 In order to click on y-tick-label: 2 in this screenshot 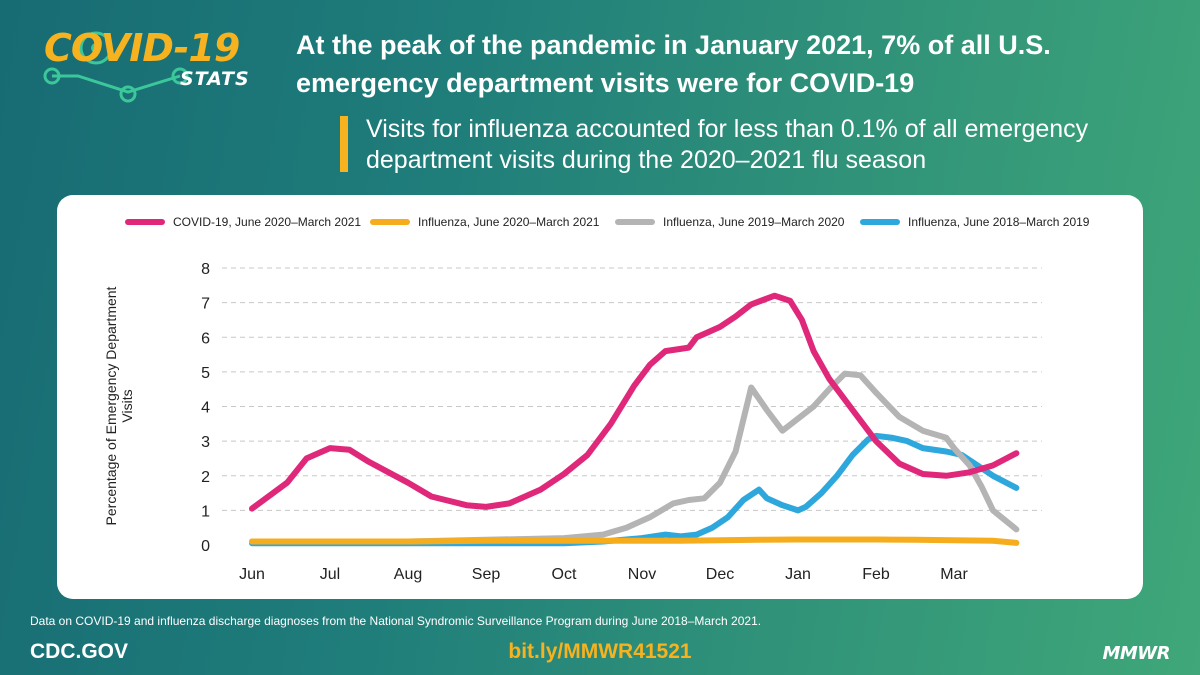, I will do `click(205, 477)`.